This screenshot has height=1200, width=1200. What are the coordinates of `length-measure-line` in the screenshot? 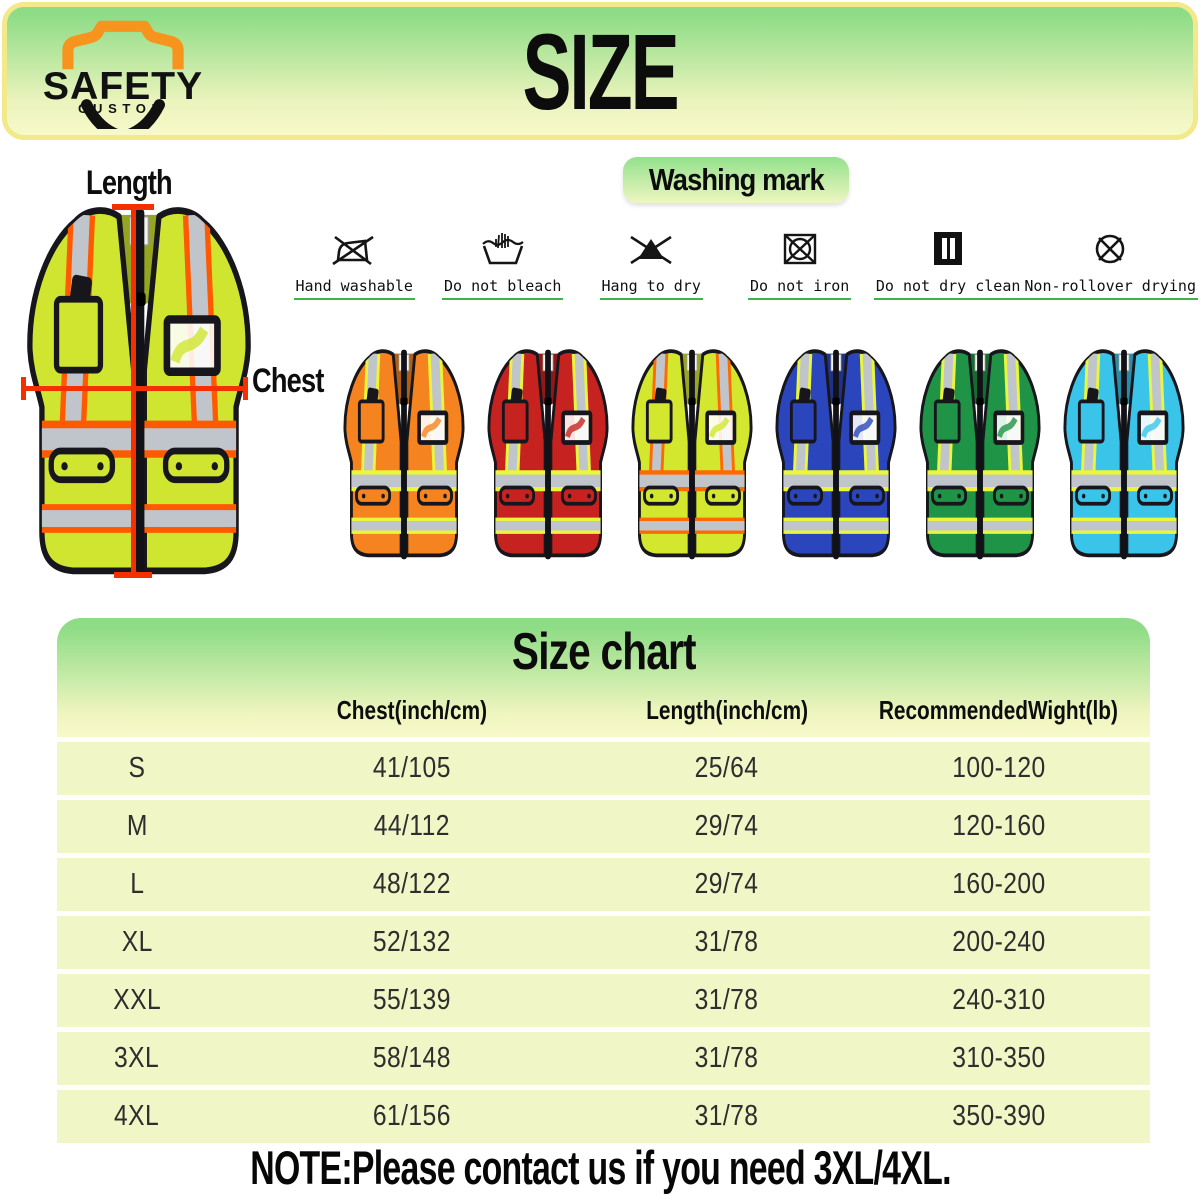 It's located at (133, 392).